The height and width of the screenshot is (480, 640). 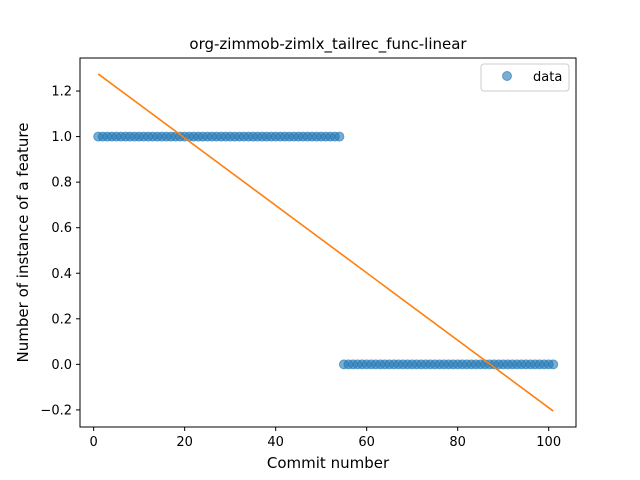 What do you see at coordinates (328, 463) in the screenshot?
I see `x-axis-label: Commit number` at bounding box center [328, 463].